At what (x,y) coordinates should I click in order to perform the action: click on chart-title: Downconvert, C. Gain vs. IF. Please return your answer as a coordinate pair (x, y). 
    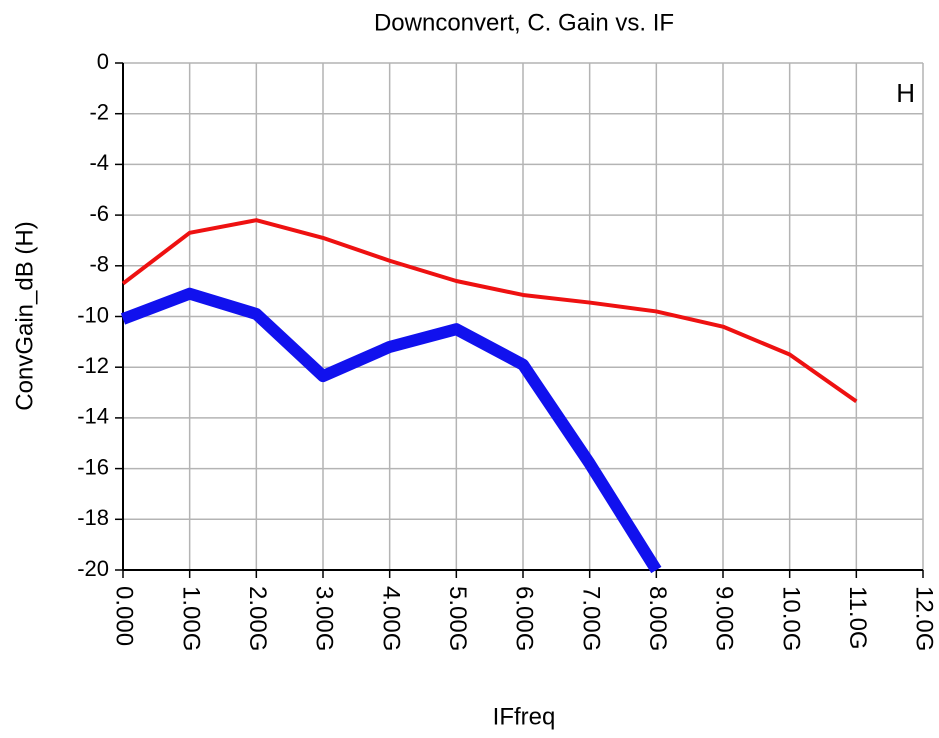
    Looking at the image, I should click on (524, 22).